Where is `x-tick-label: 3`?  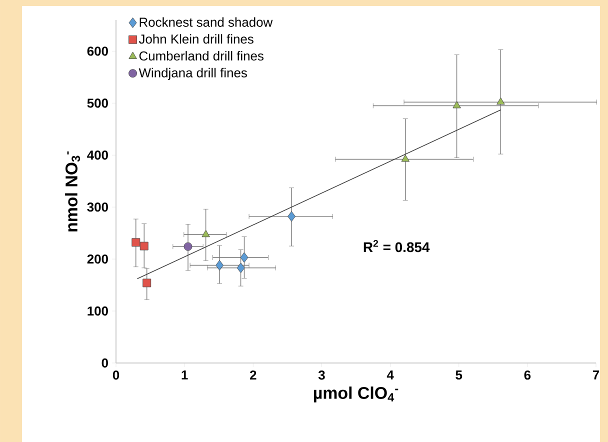
x-tick-label: 3 is located at coordinates (321, 375).